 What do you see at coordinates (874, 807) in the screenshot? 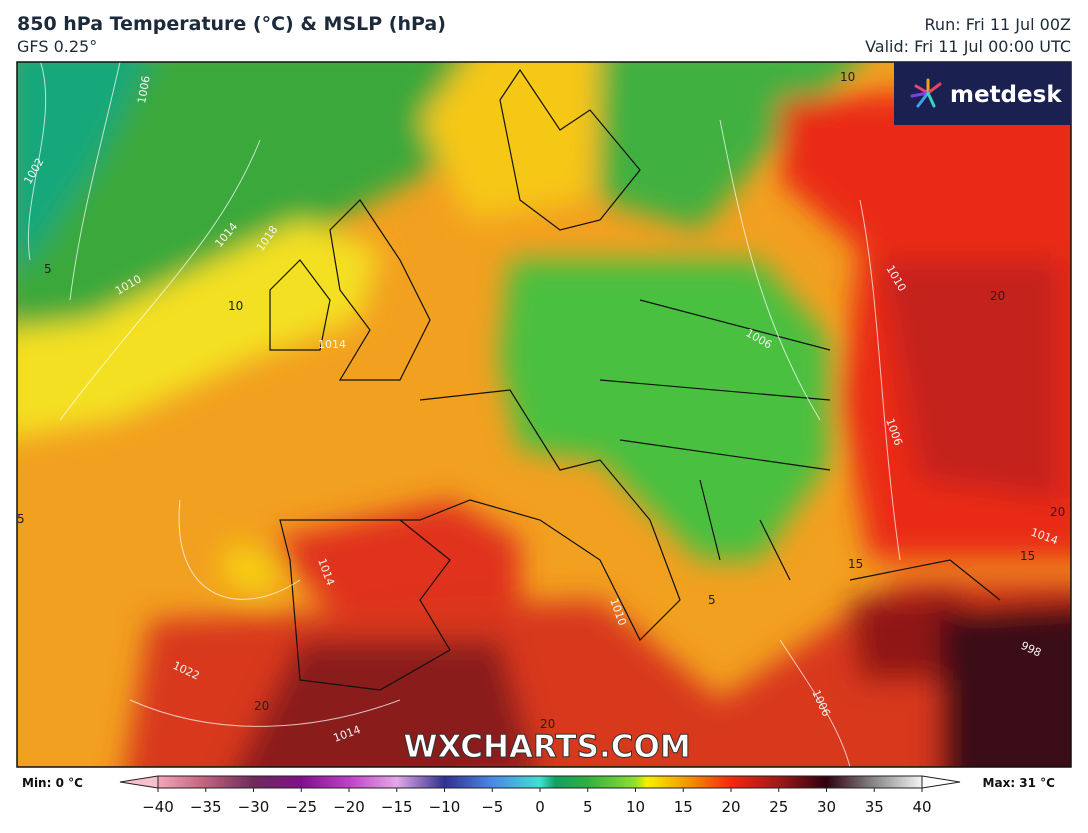
I see `colorbar-tick-label: 35` at bounding box center [874, 807].